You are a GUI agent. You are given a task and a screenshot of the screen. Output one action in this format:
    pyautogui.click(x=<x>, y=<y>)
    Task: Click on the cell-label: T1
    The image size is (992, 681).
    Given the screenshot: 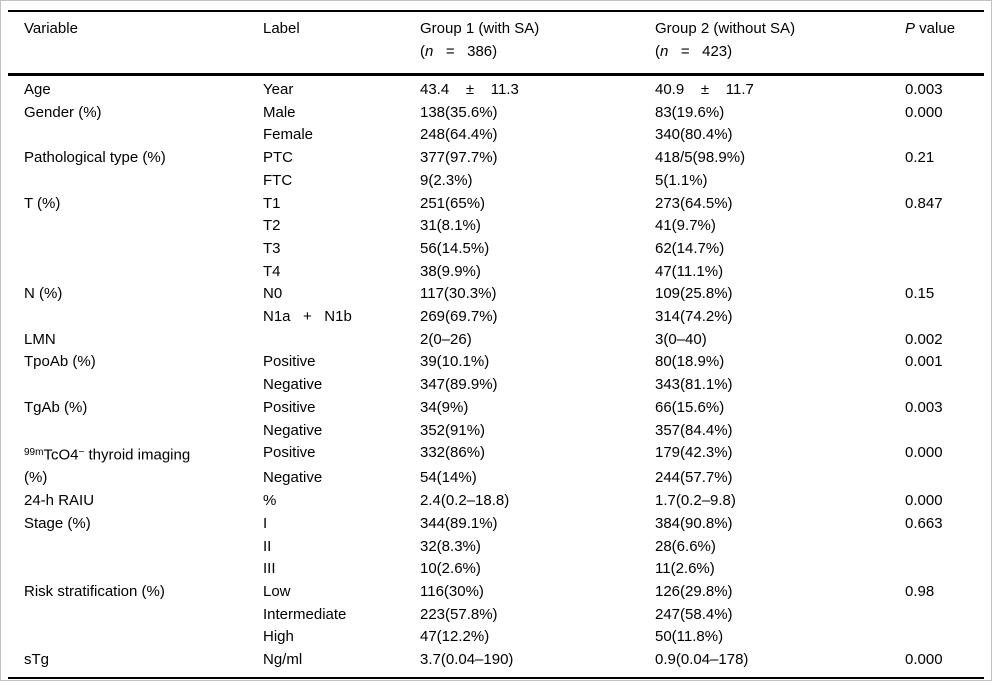 What is the action you would take?
    pyautogui.click(x=272, y=203)
    